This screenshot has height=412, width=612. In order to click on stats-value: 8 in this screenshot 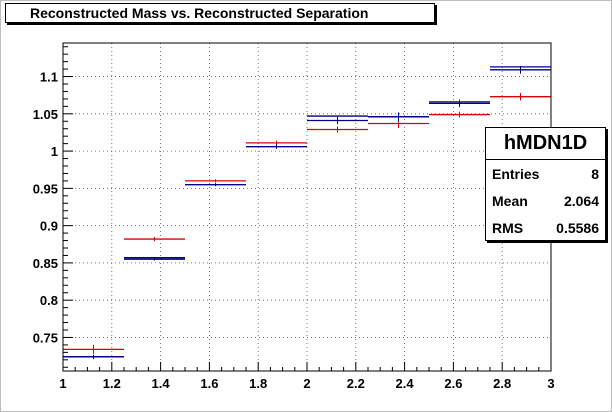, I will do `click(595, 173)`.